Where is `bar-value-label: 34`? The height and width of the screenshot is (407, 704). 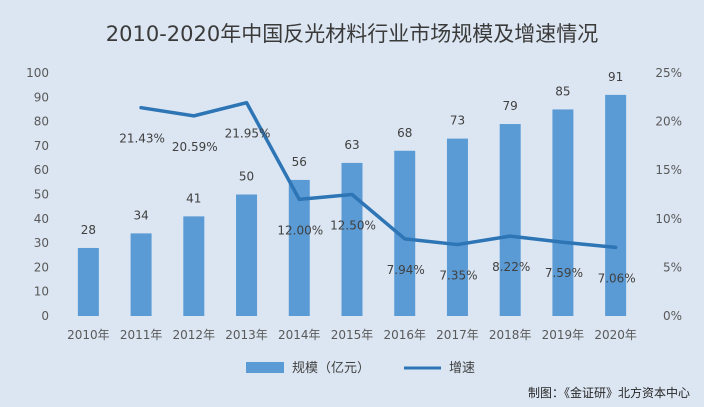 bar-value-label: 34 is located at coordinates (140, 215).